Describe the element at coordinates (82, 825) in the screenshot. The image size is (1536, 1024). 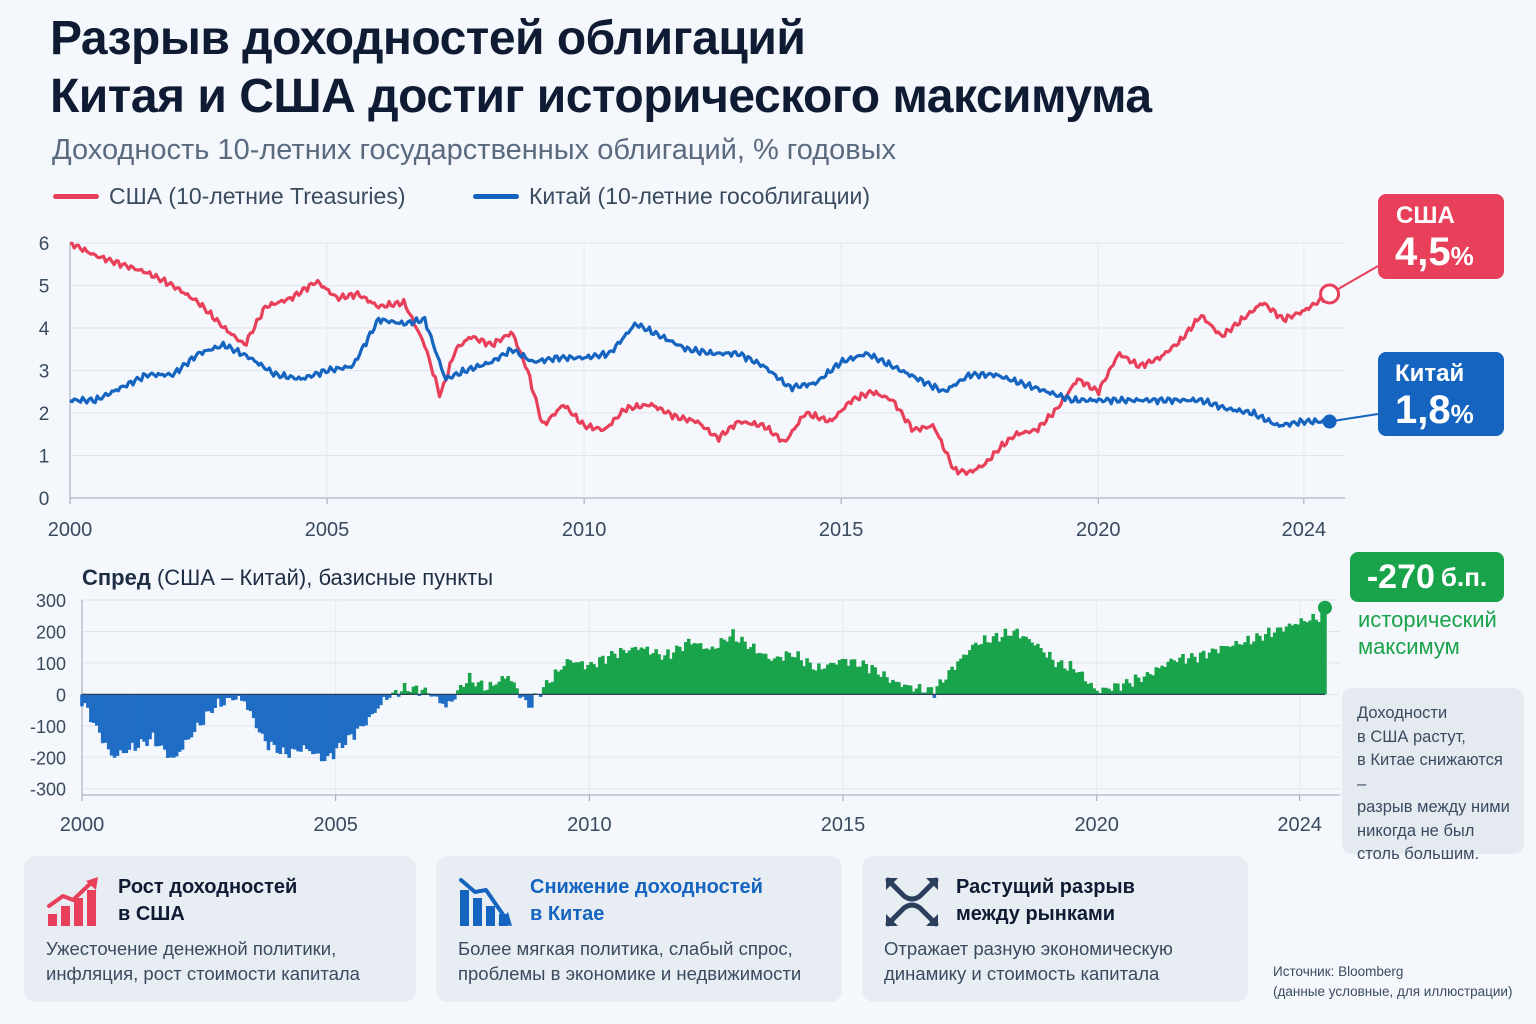
I see `spread-x-tick-label: 2000` at that location.